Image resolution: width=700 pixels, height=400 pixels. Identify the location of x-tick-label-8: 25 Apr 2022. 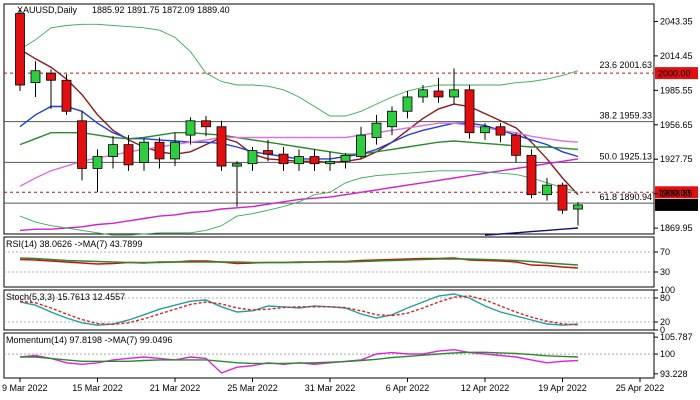
(640, 388).